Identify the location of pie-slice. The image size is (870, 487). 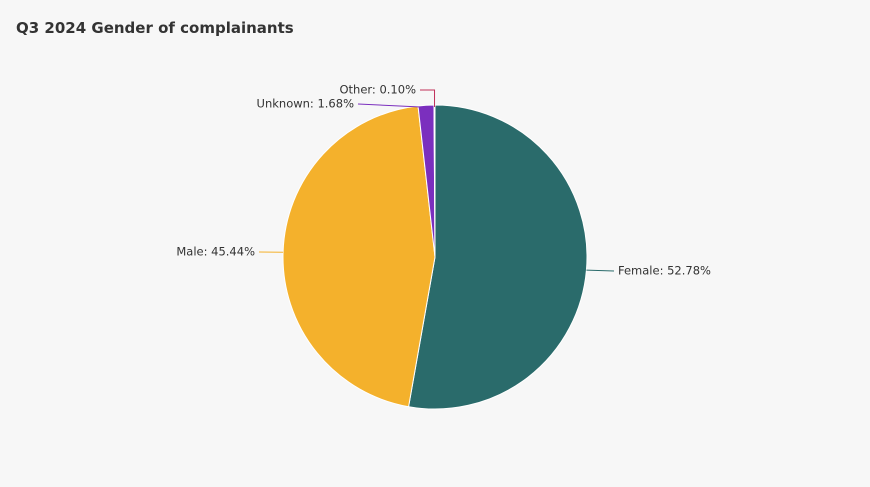
(359, 256).